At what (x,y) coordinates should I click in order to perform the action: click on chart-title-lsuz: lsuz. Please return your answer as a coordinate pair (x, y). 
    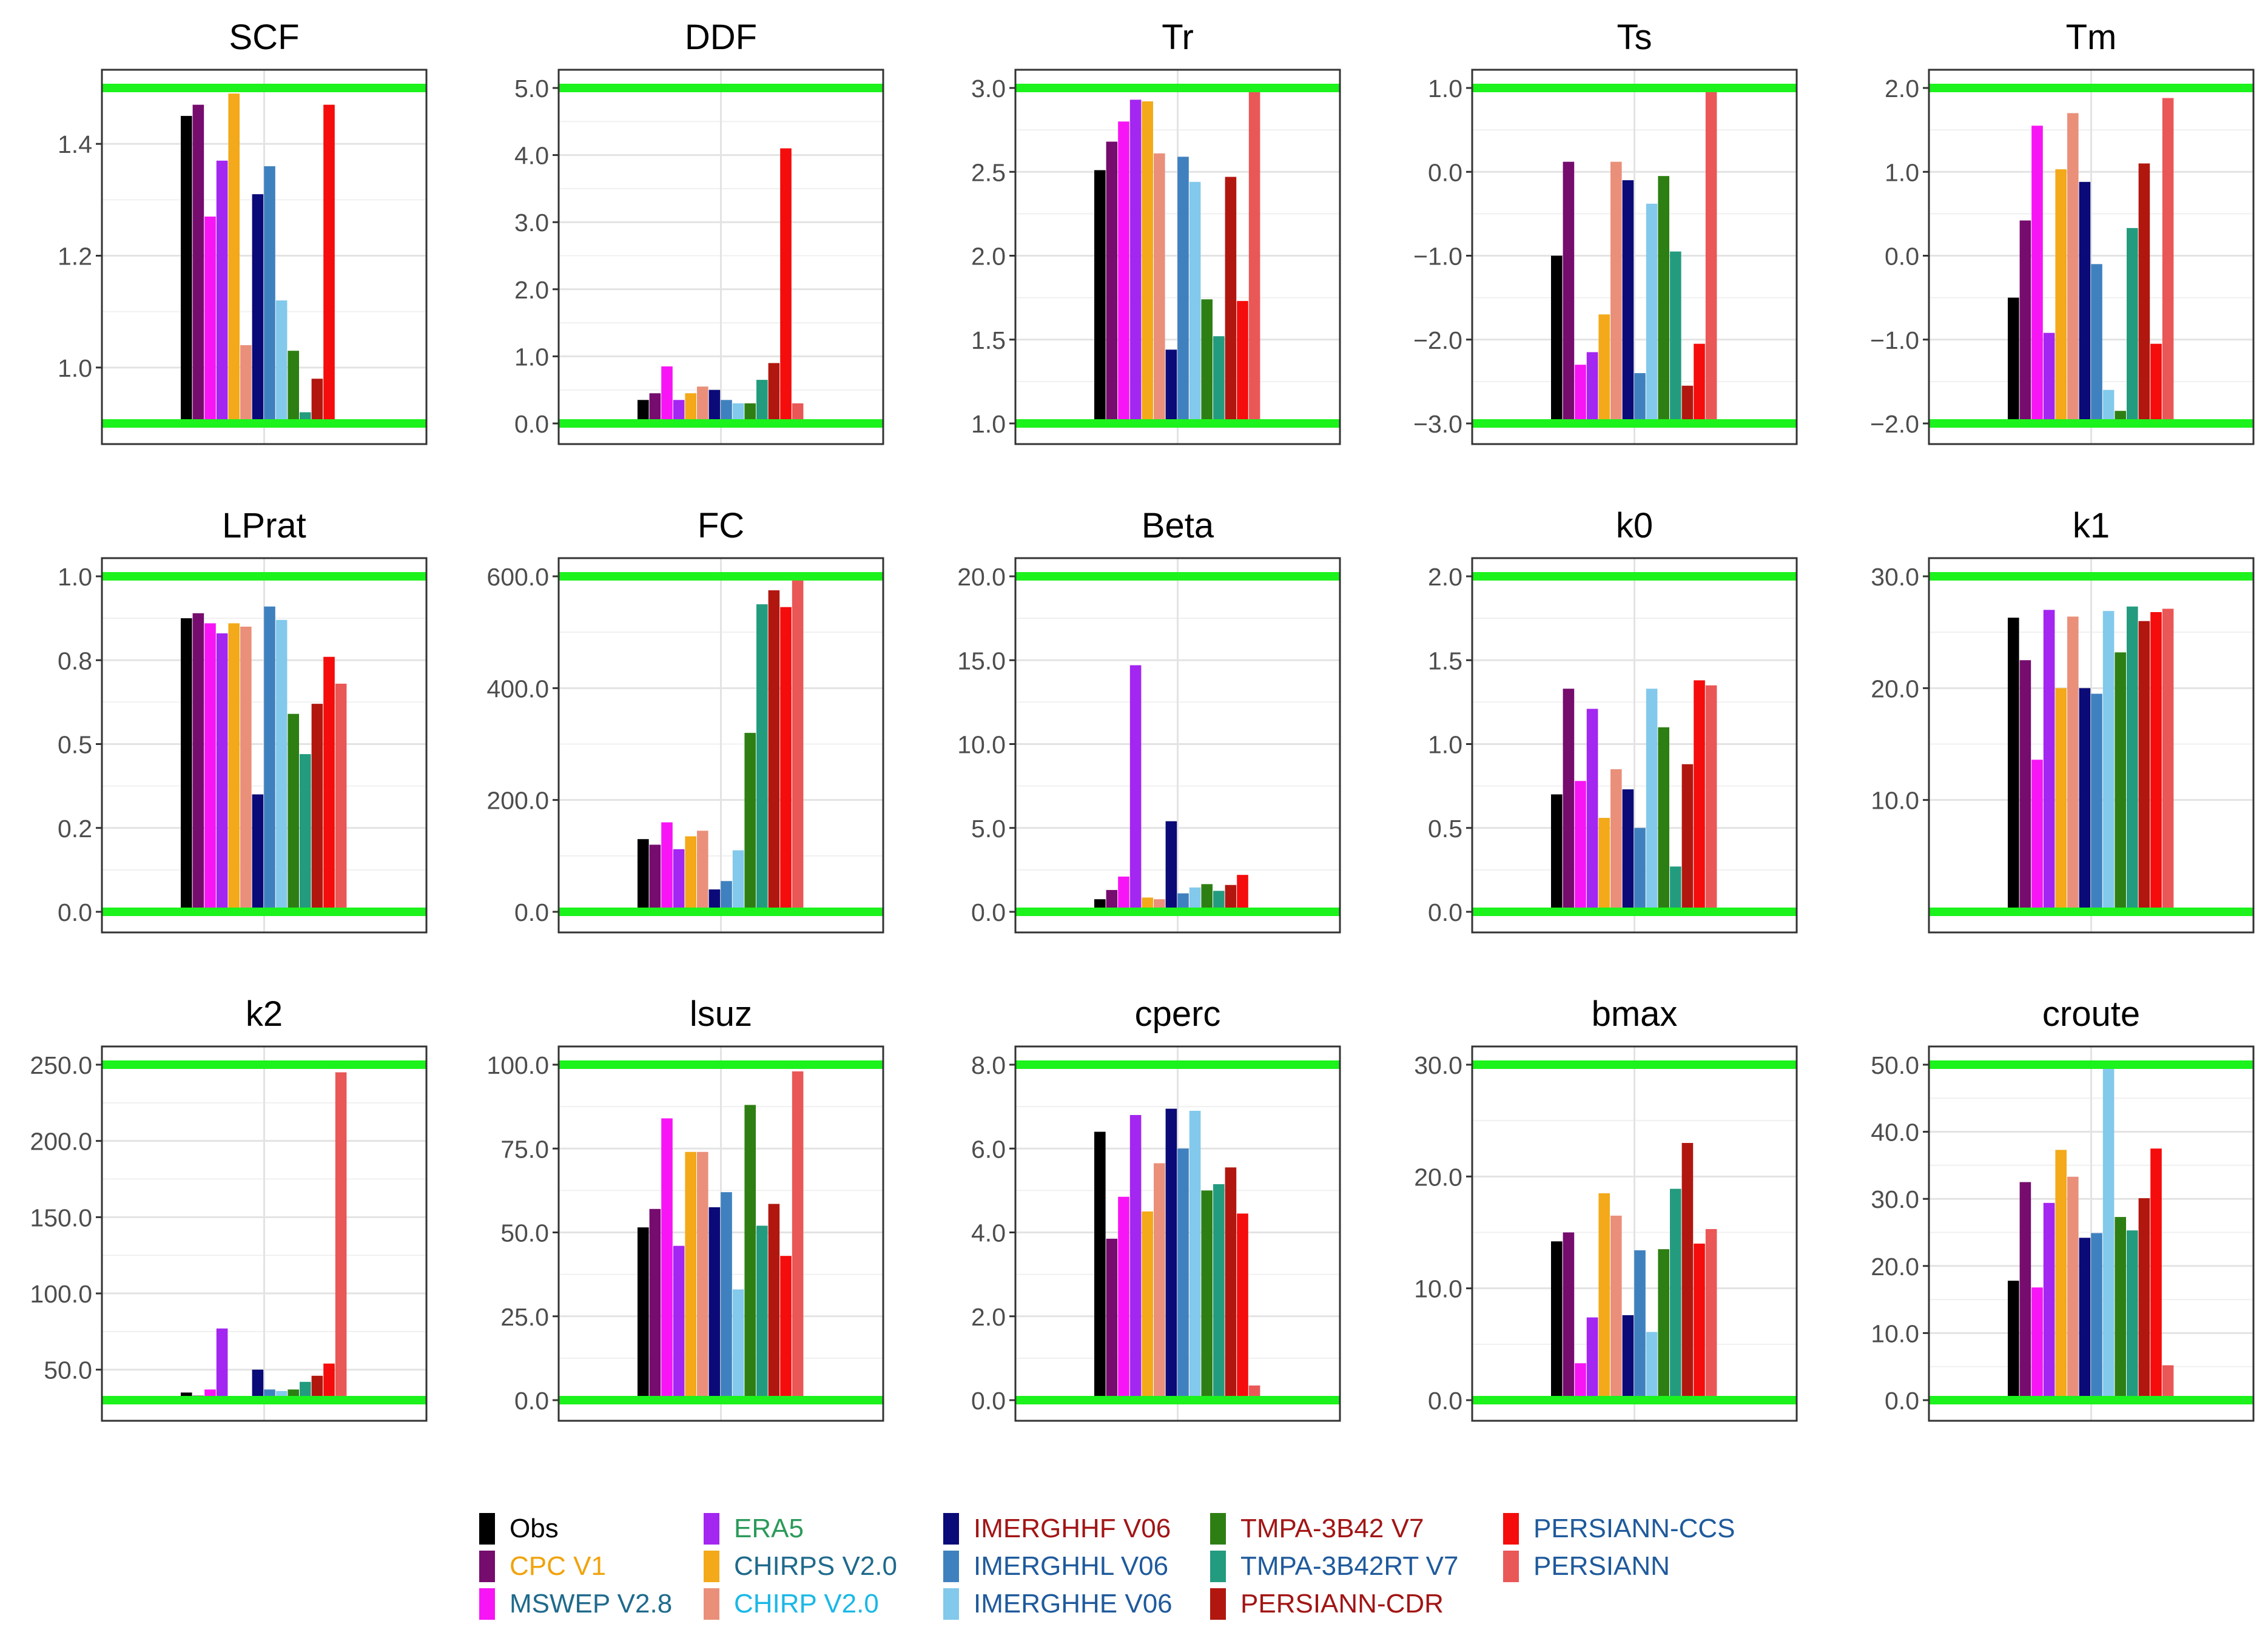
    Looking at the image, I should click on (721, 1014).